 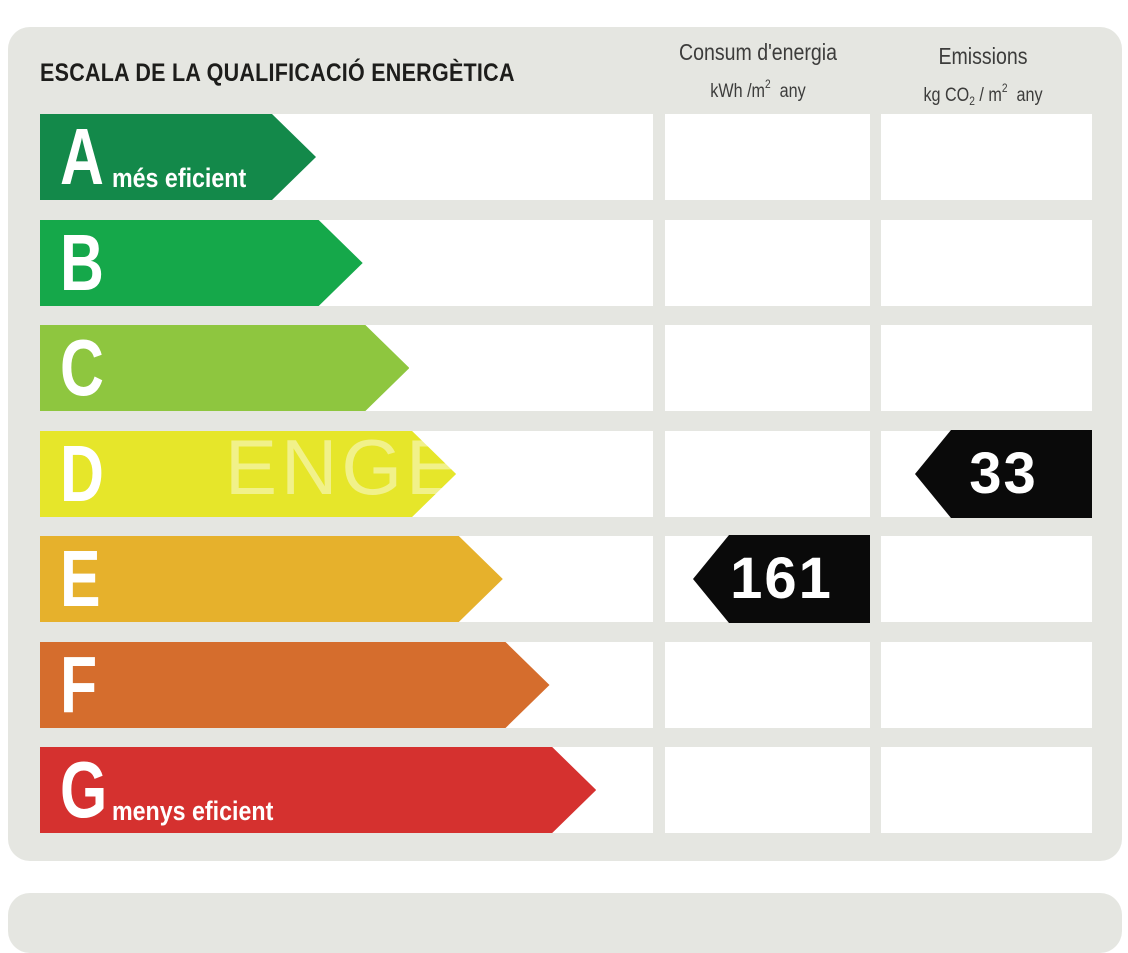 I want to click on emissions-column-header: Emissions kg CO2 / m2 any, so click(x=983, y=80).